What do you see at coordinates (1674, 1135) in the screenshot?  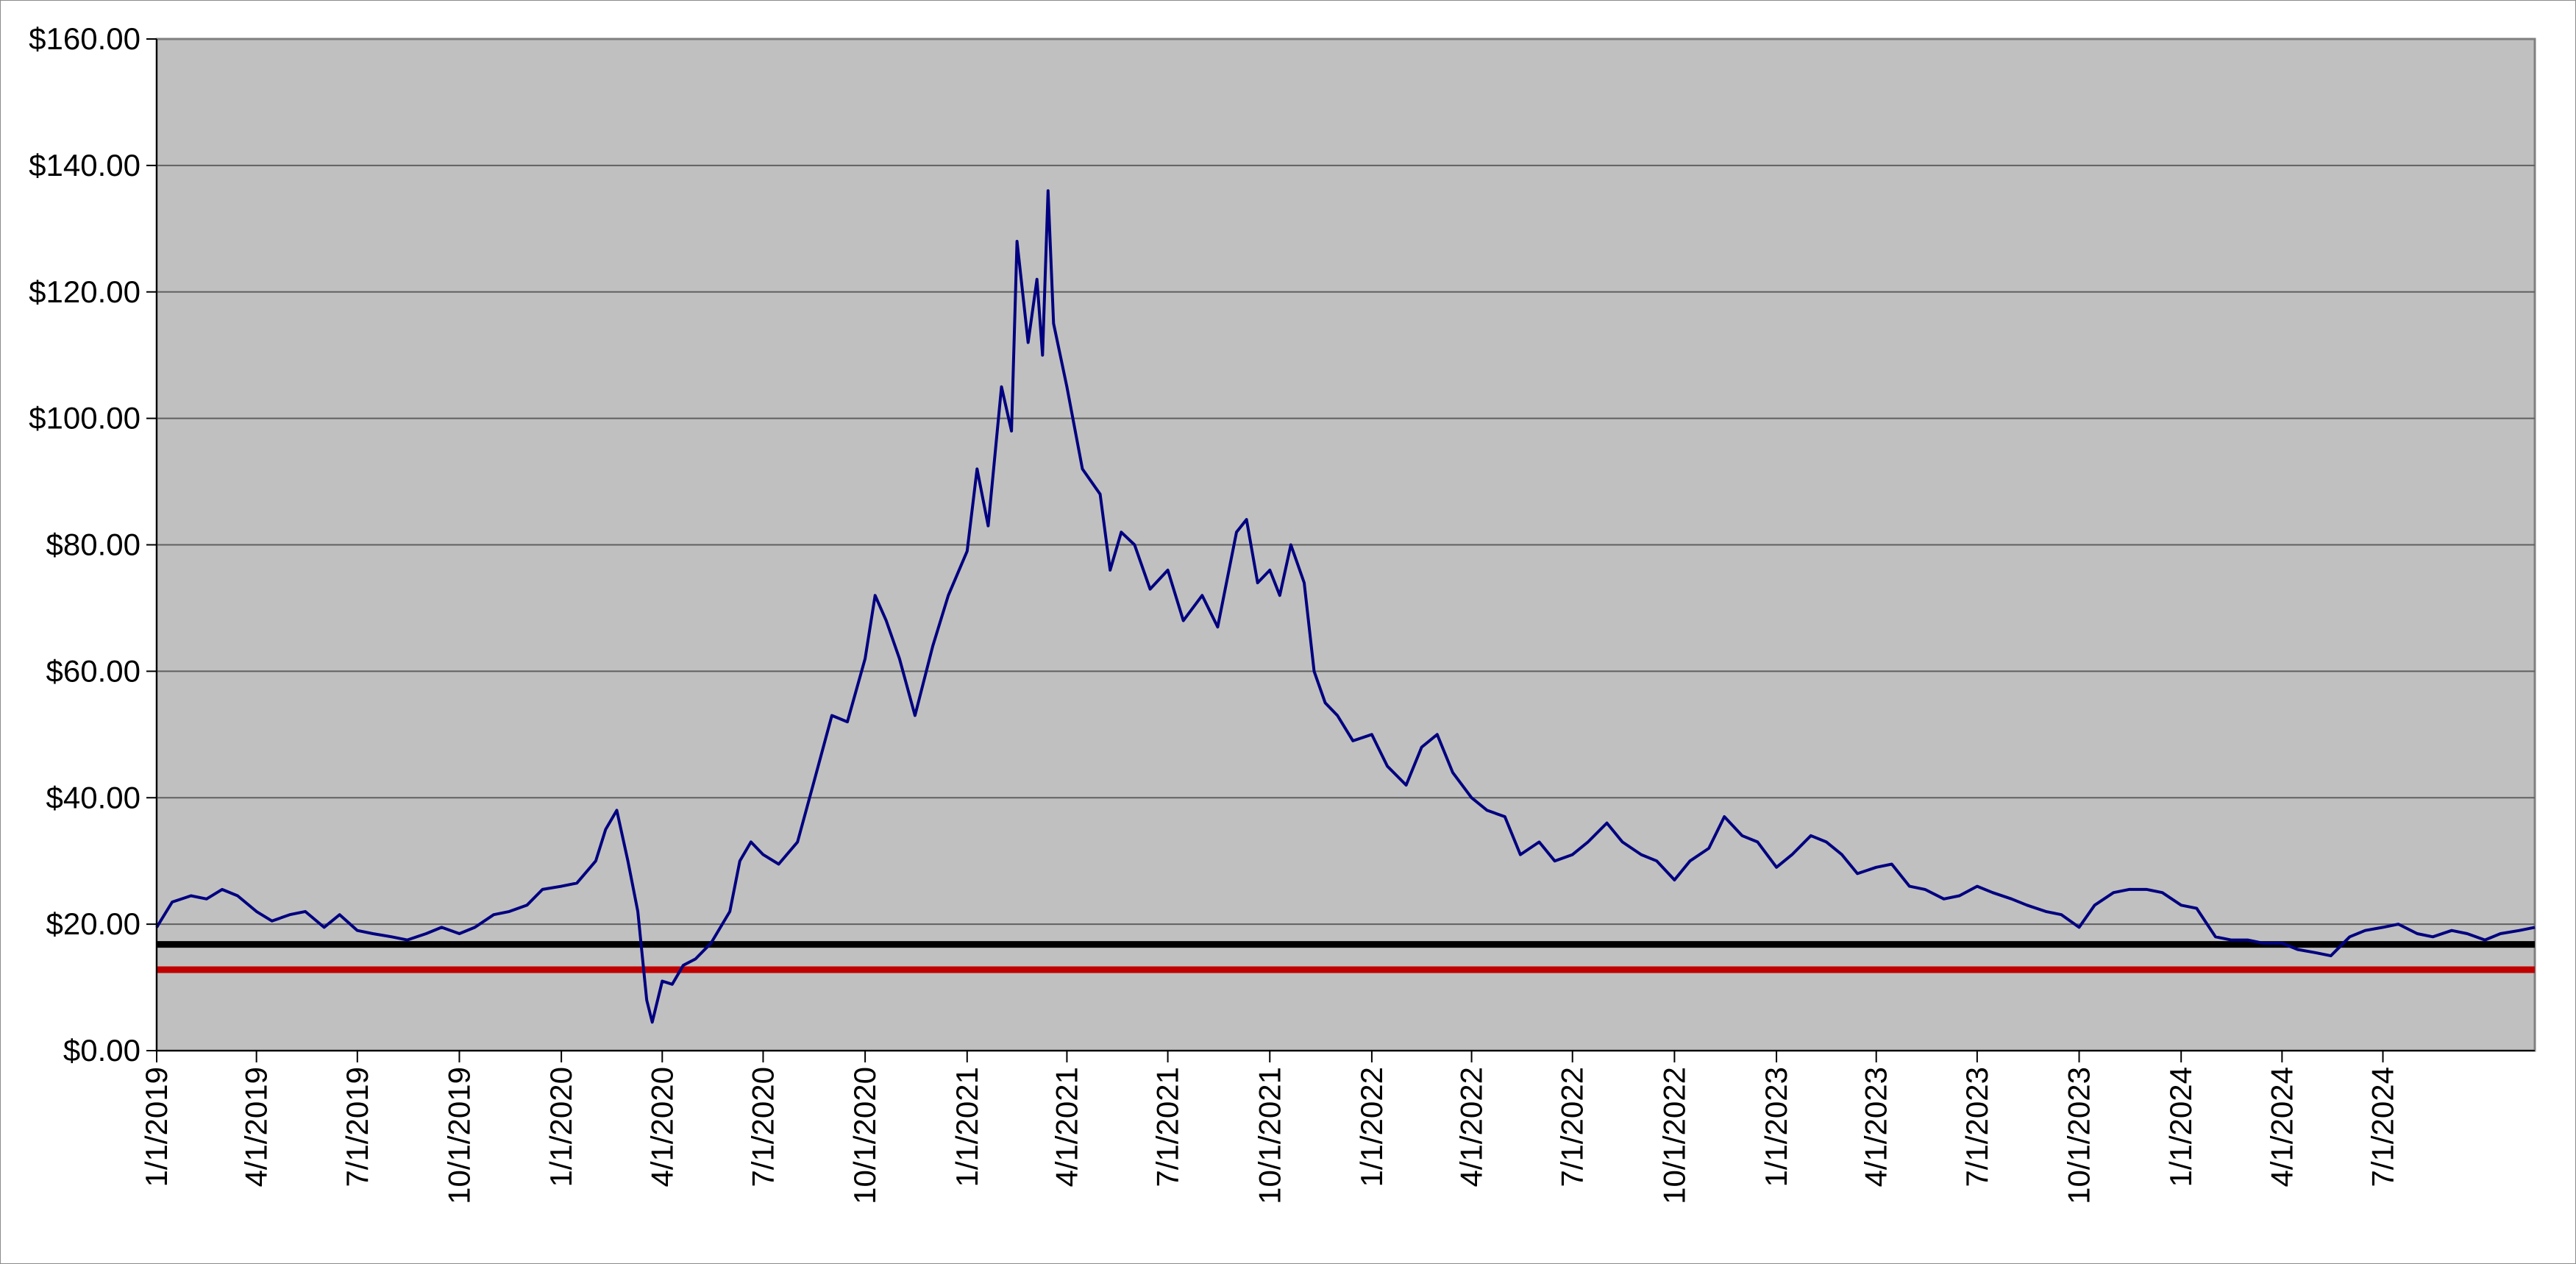 I see `x-tick-label: 10/1/2022` at bounding box center [1674, 1135].